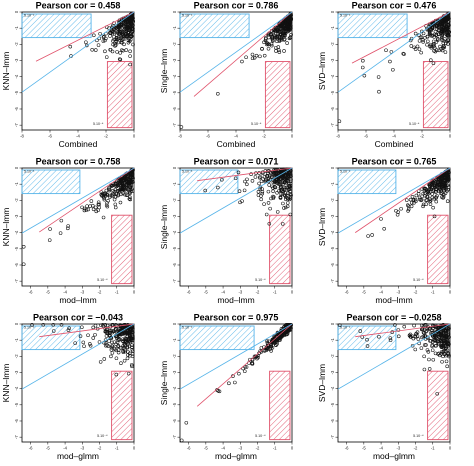 The image size is (474, 466). What do you see at coordinates (206, 448) in the screenshot?
I see `x-tick-label: -5` at bounding box center [206, 448].